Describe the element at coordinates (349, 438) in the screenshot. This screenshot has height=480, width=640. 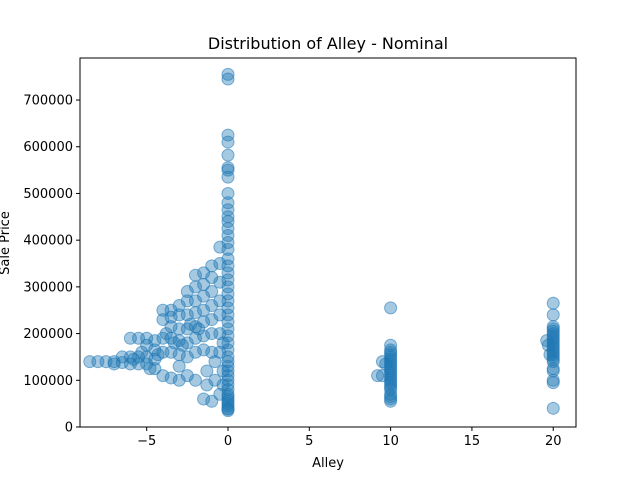
I see `x-axis: −5 0 5 10 15 20` at that location.